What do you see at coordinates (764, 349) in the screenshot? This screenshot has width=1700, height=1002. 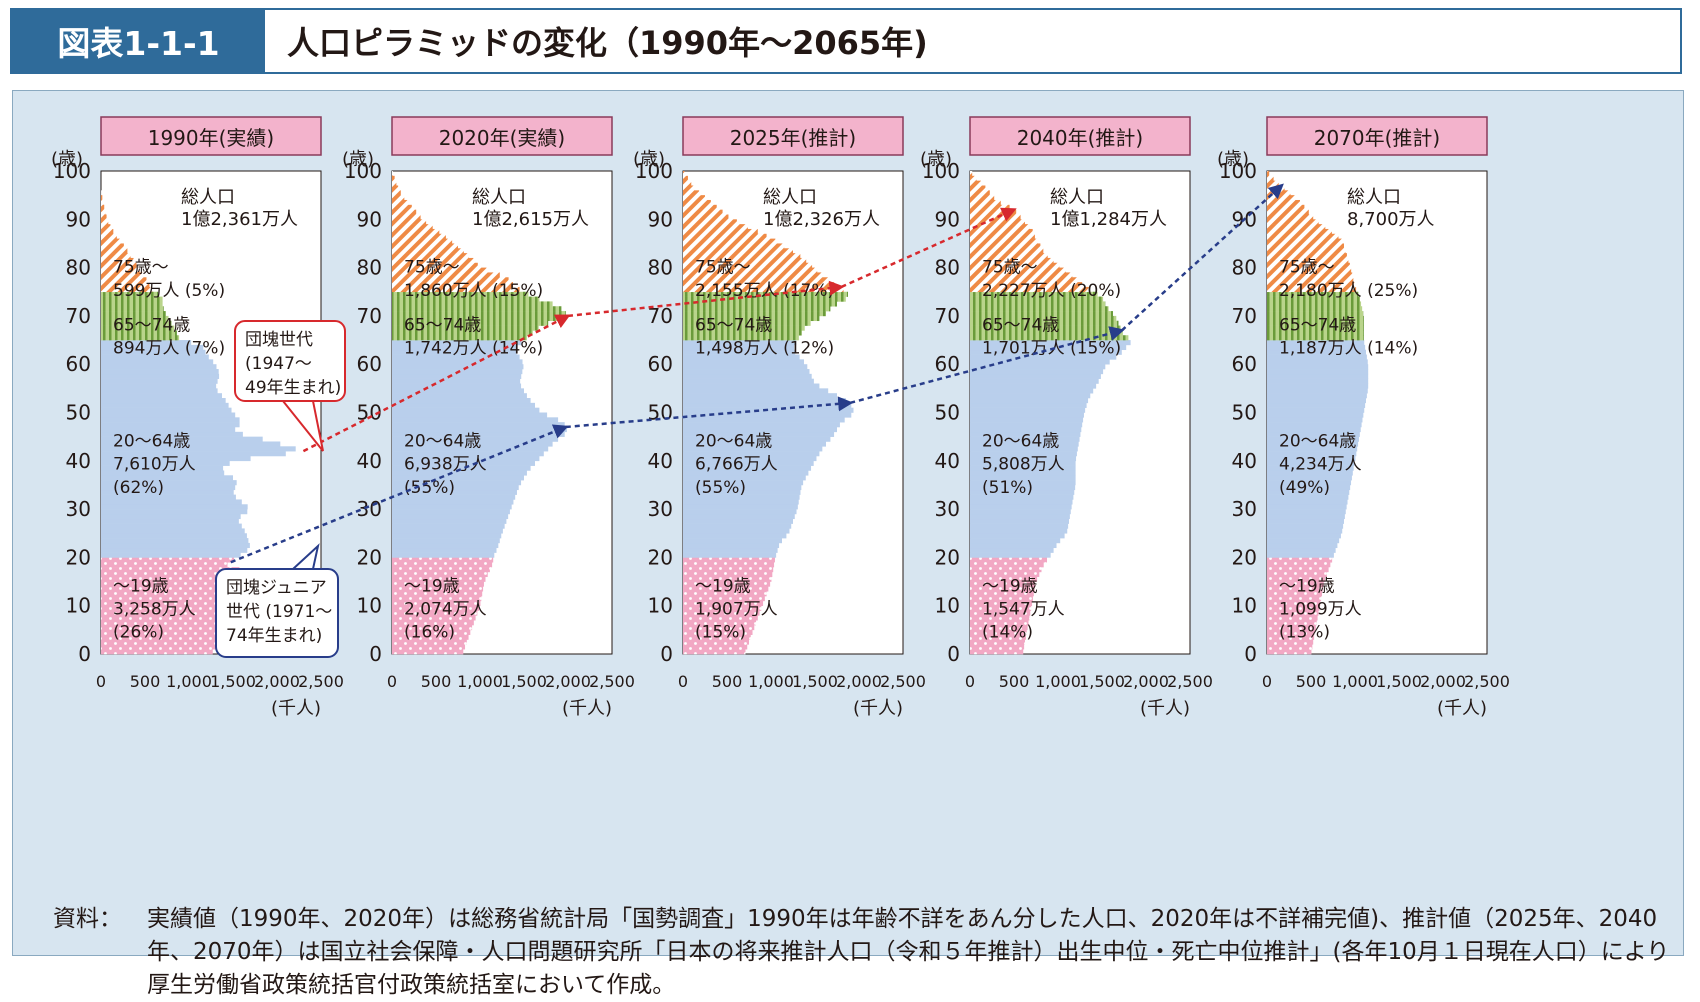 I see `group-label: 1,498万人 (12%)` at bounding box center [764, 349].